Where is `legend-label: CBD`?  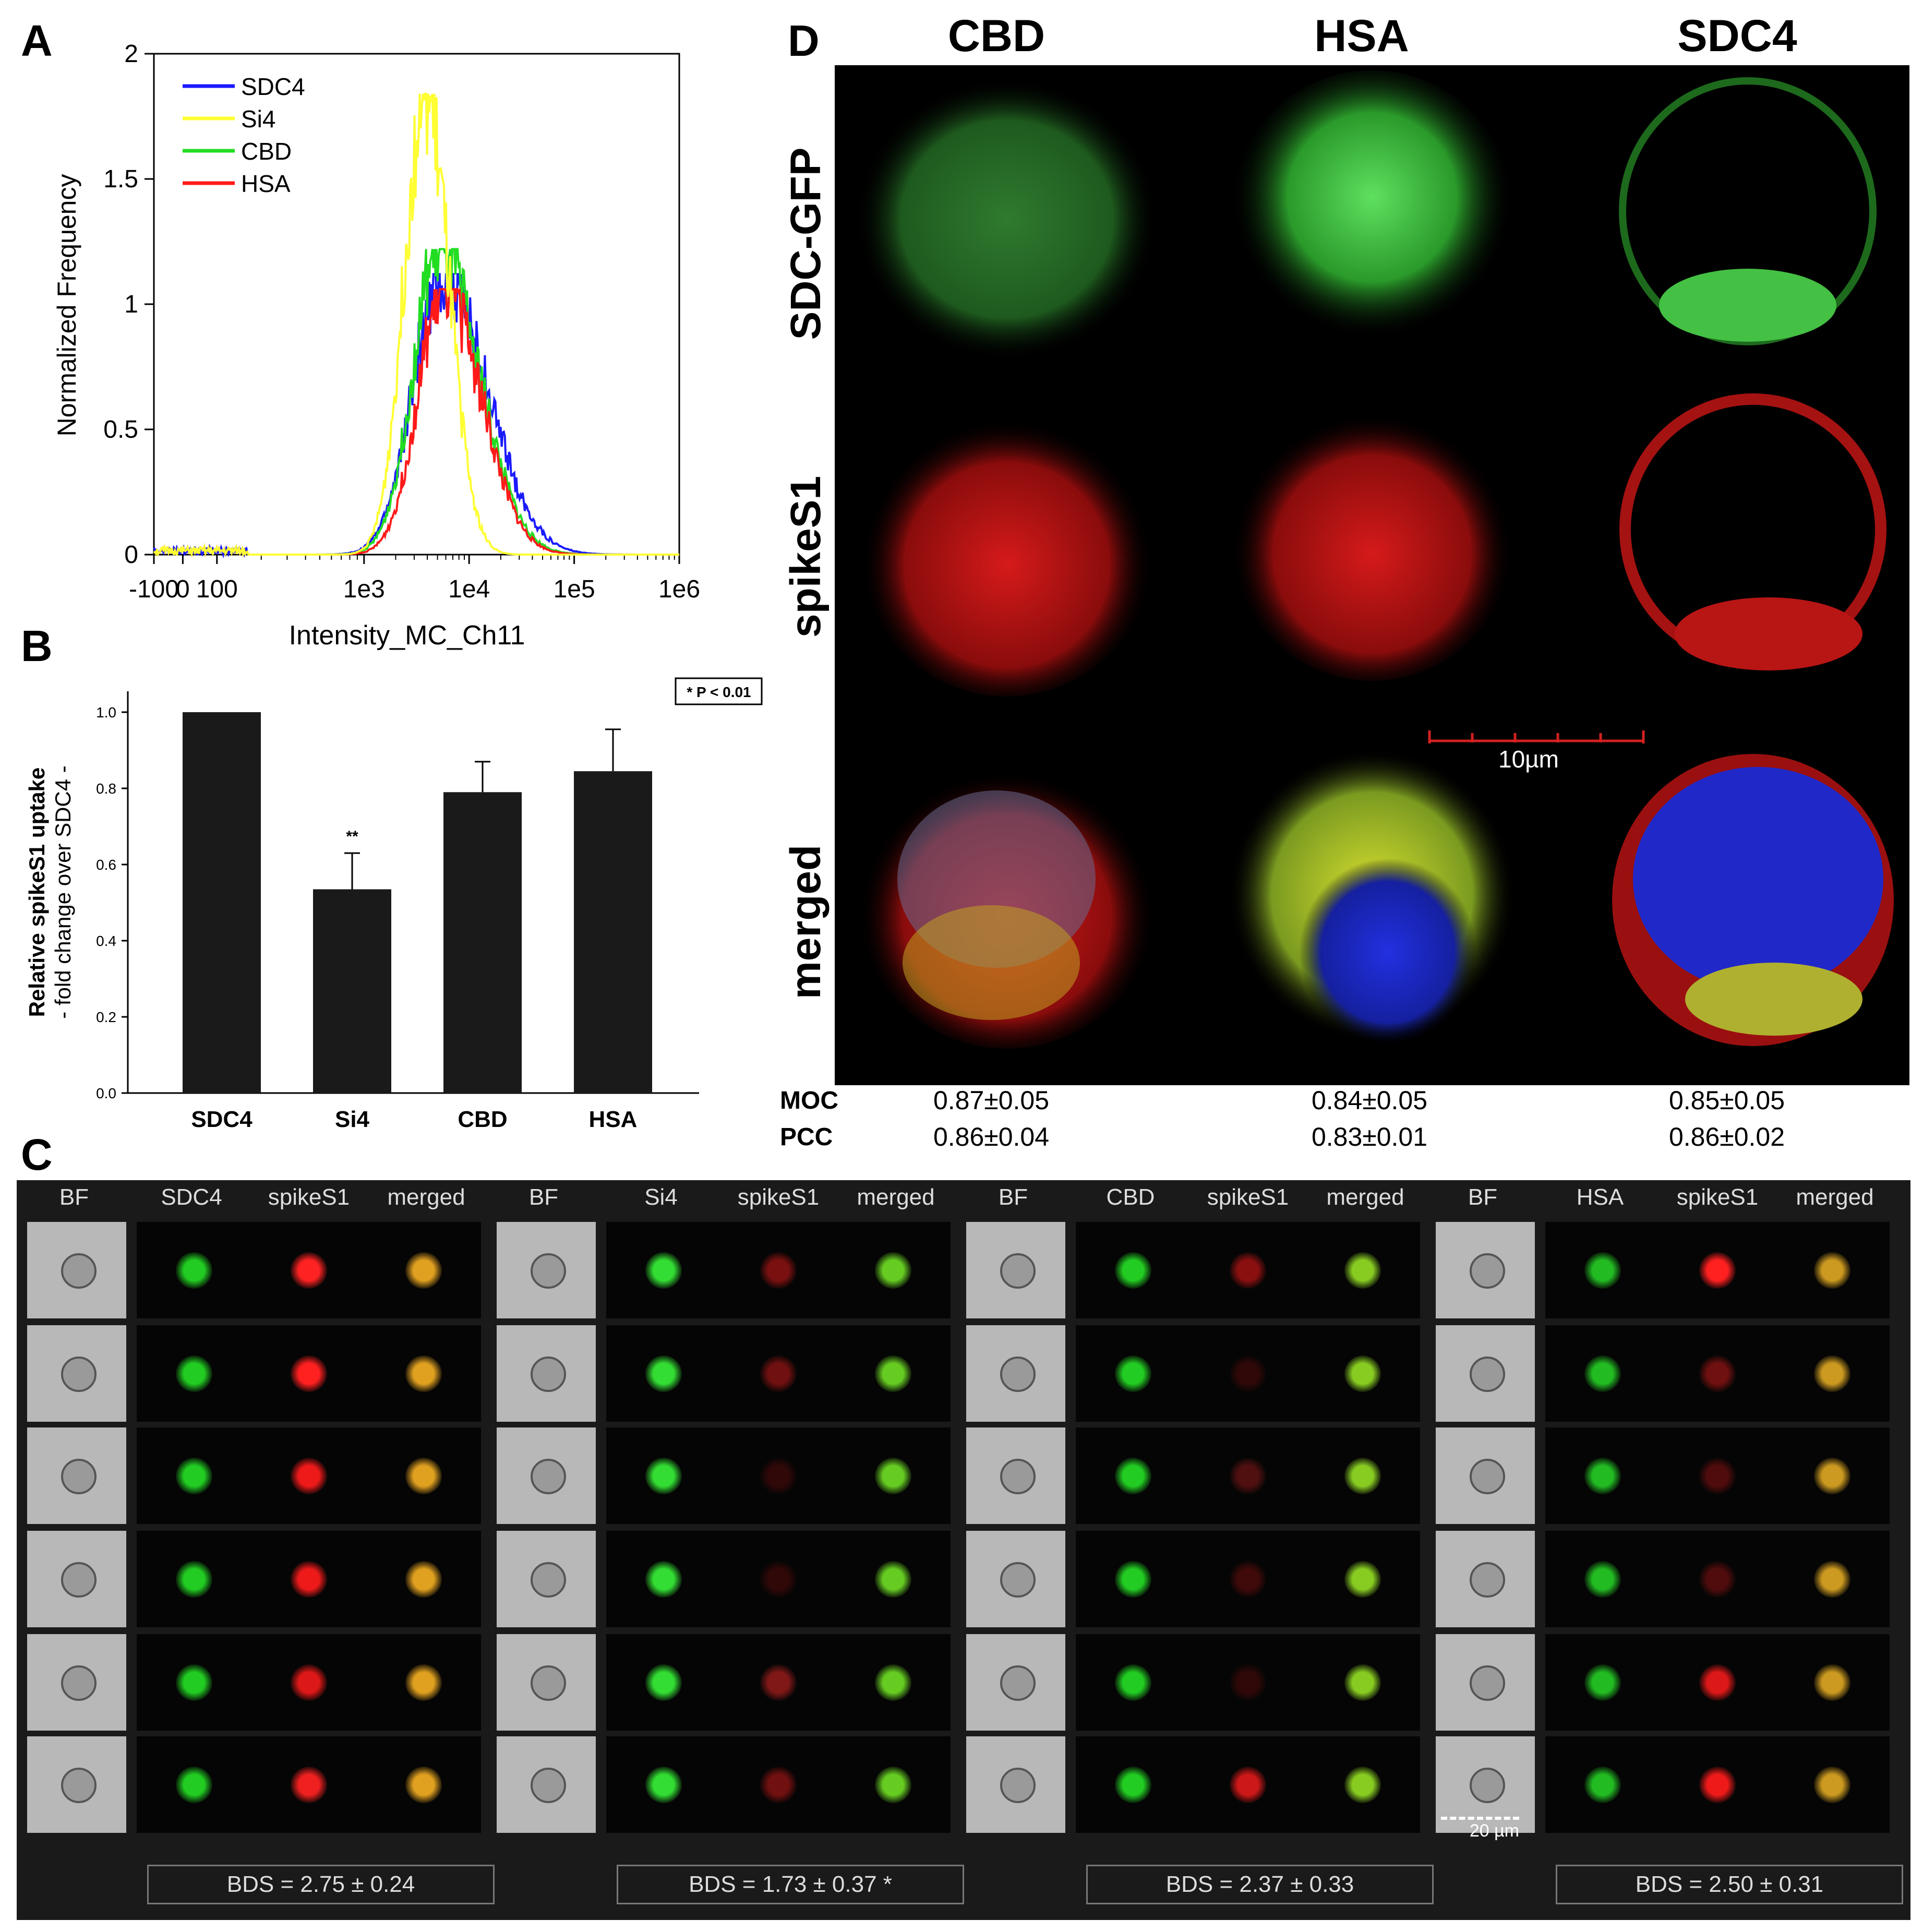 legend-label: CBD is located at coordinates (266, 151).